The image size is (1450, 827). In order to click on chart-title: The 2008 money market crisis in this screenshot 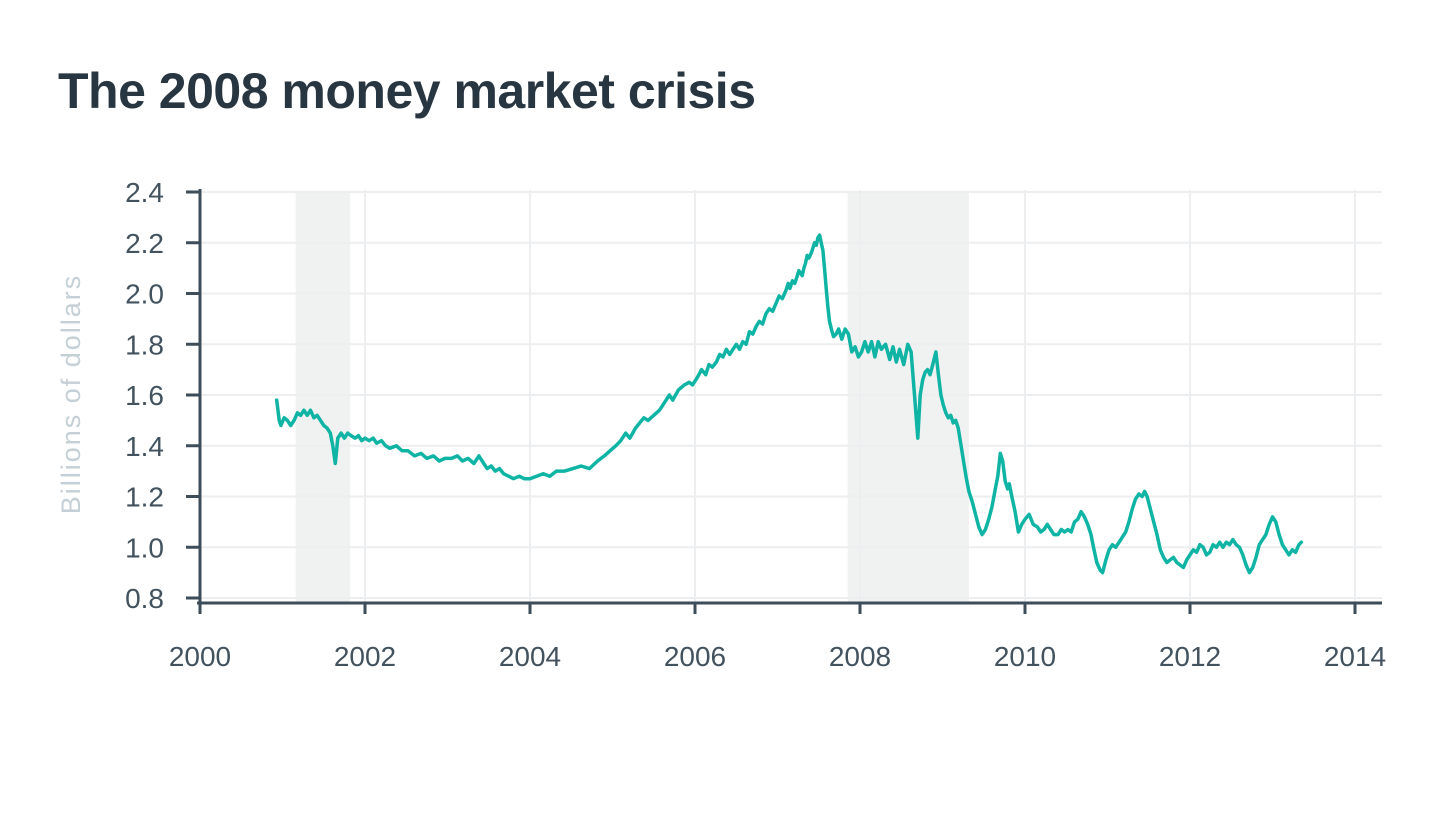, I will do `click(407, 91)`.